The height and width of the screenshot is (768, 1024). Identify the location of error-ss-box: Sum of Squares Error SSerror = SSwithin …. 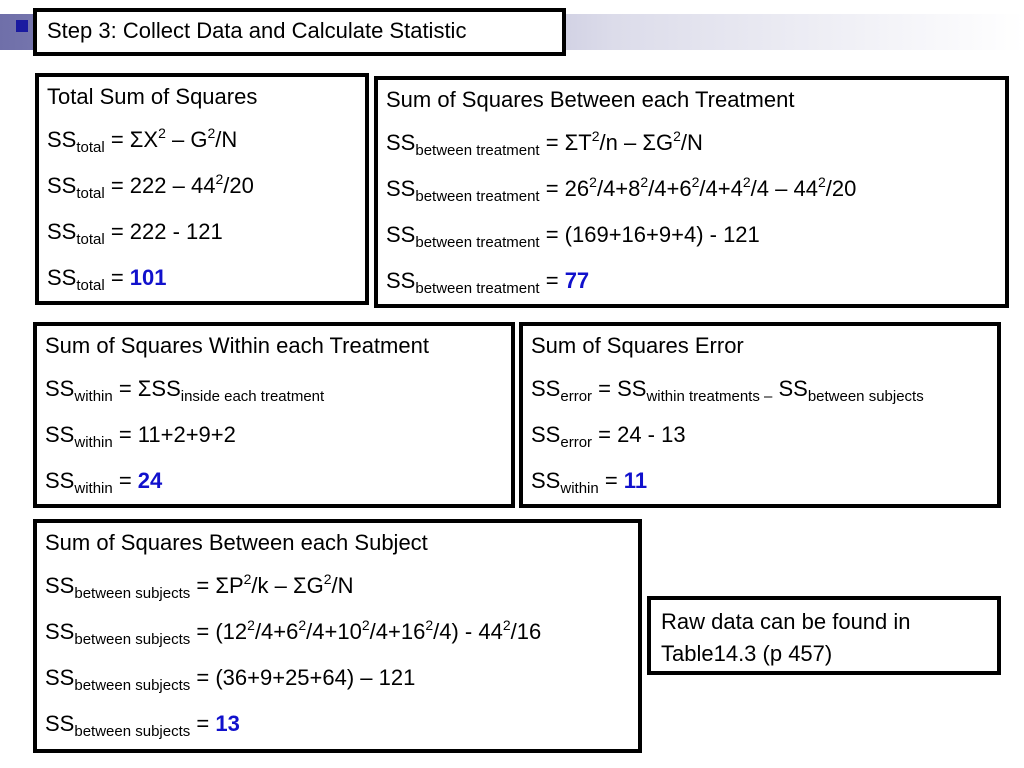
(760, 415).